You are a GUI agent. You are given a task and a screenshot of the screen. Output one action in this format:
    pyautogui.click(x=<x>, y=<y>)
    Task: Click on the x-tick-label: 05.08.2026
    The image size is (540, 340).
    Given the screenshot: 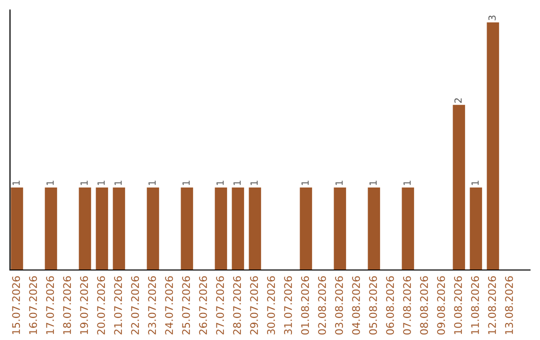 What is the action you would take?
    pyautogui.click(x=373, y=305)
    